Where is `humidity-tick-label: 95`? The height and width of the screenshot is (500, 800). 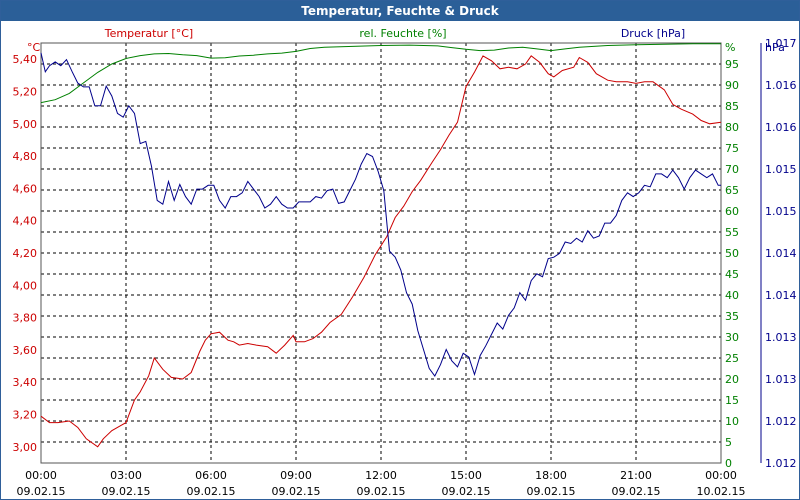
humidity-tick-label: 95 is located at coordinates (732, 64).